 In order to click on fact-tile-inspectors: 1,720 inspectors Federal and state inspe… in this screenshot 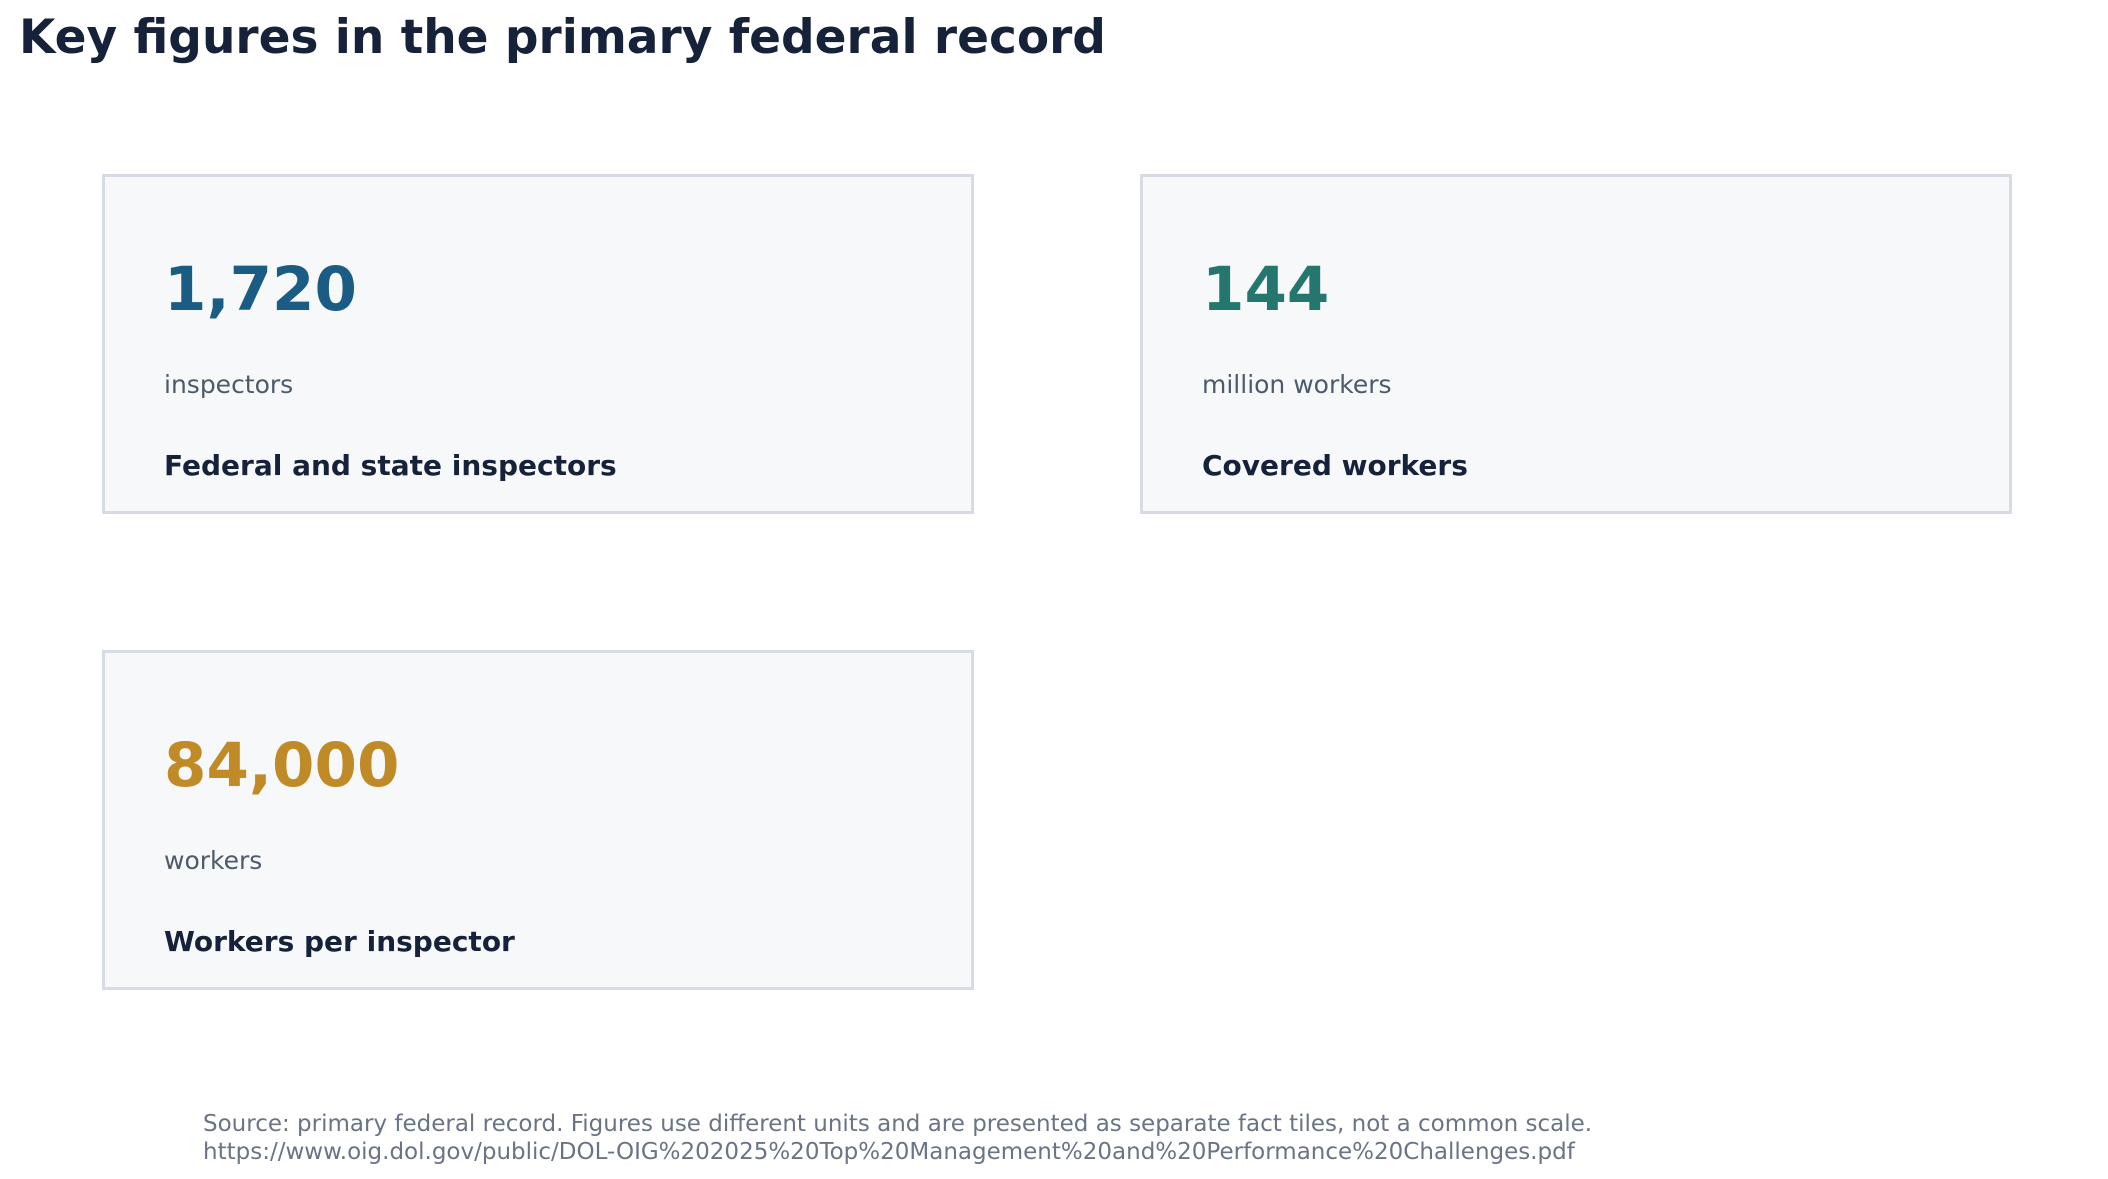, I will do `click(538, 344)`.